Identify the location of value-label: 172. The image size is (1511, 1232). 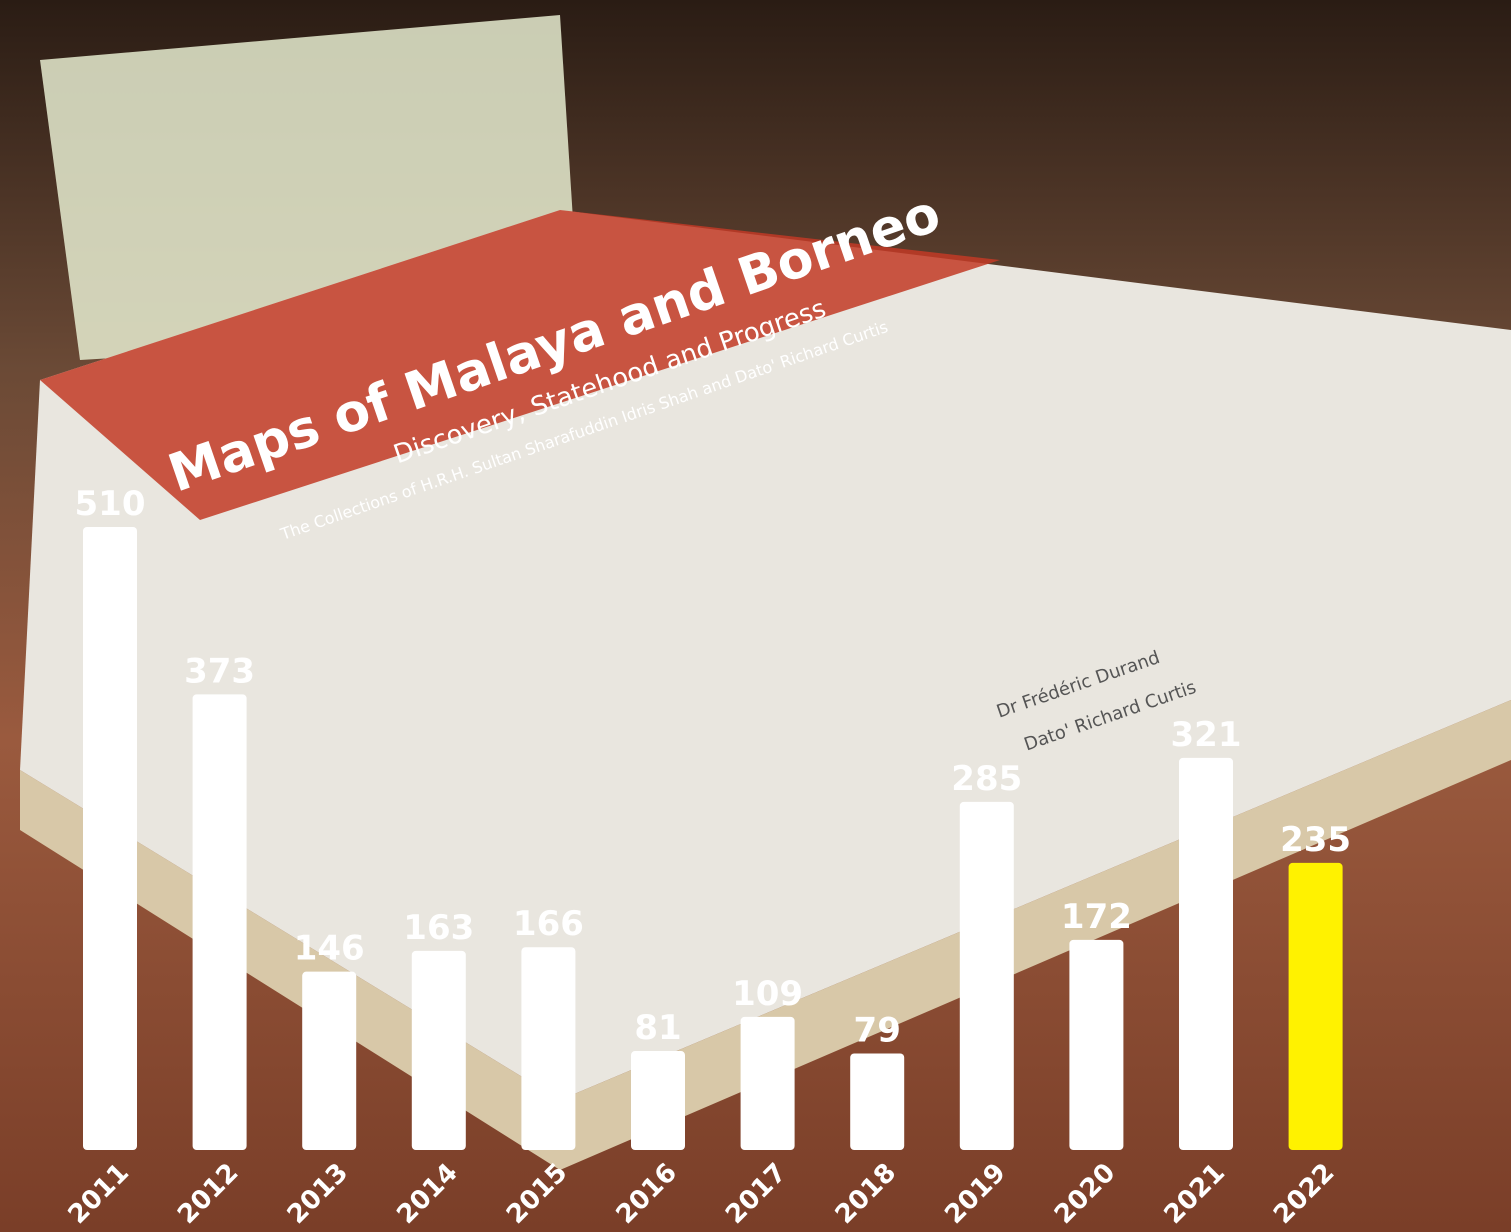
(1096, 917).